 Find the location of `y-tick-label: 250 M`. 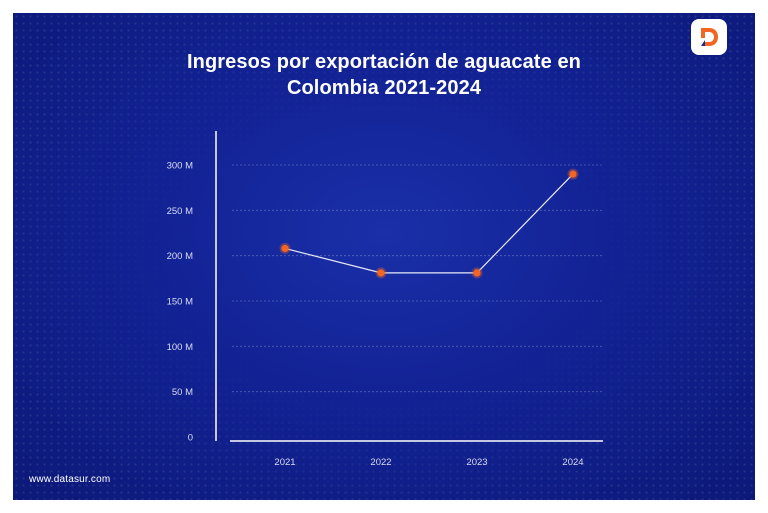

y-tick-label: 250 M is located at coordinates (180, 211).